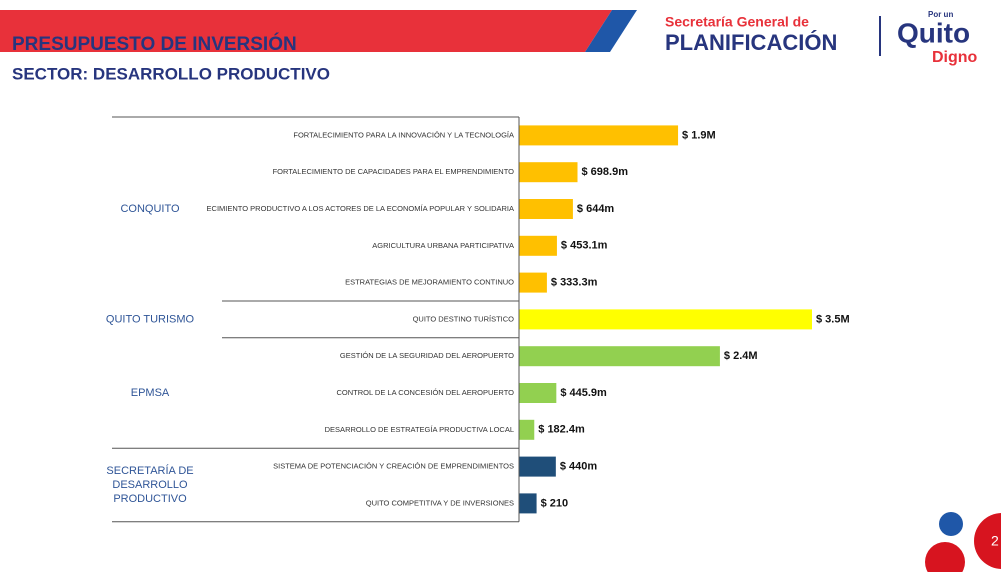 This screenshot has width=1001, height=572. What do you see at coordinates (574, 283) in the screenshot?
I see `value-label: $ 333.3m` at bounding box center [574, 283].